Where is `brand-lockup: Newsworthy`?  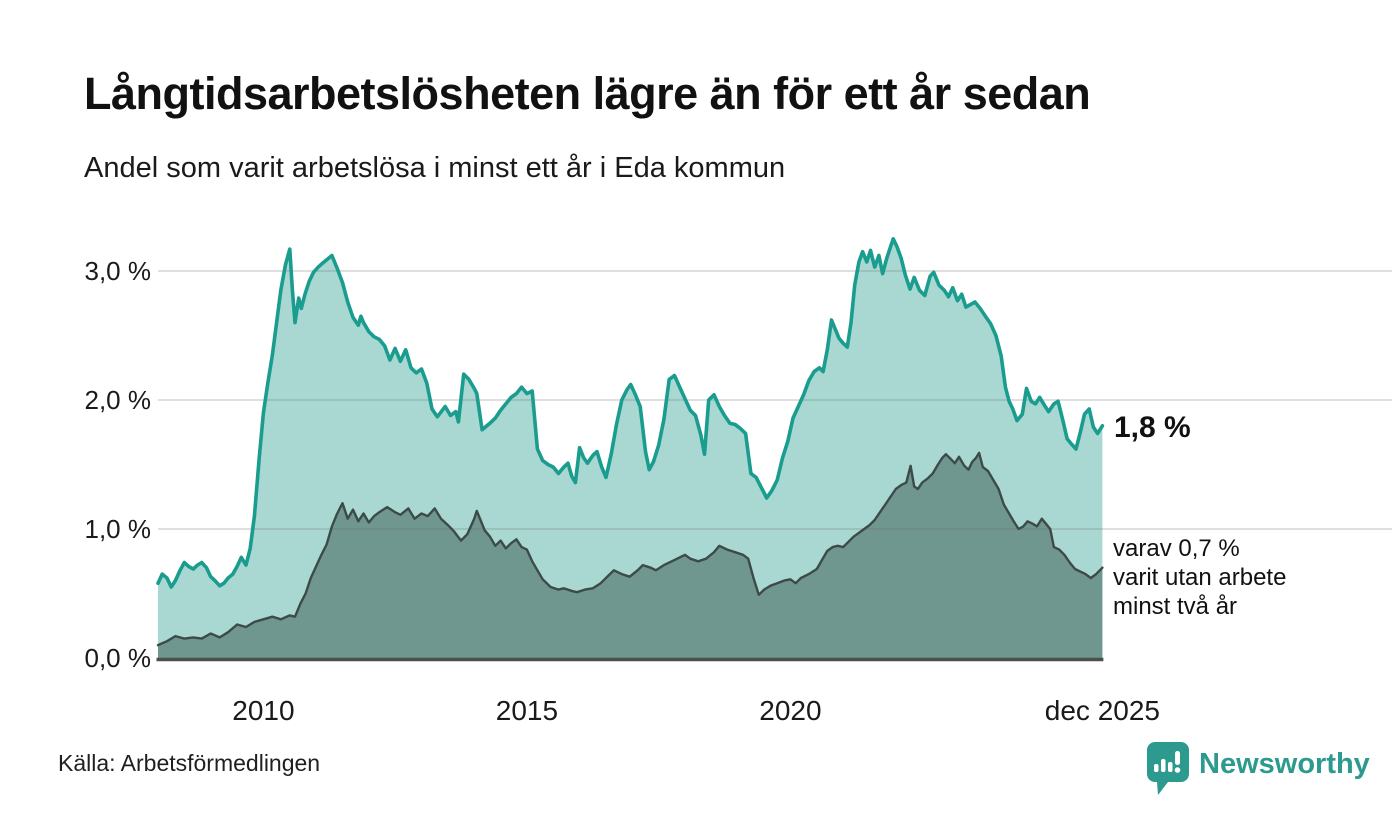 brand-lockup: Newsworthy is located at coordinates (1258, 770).